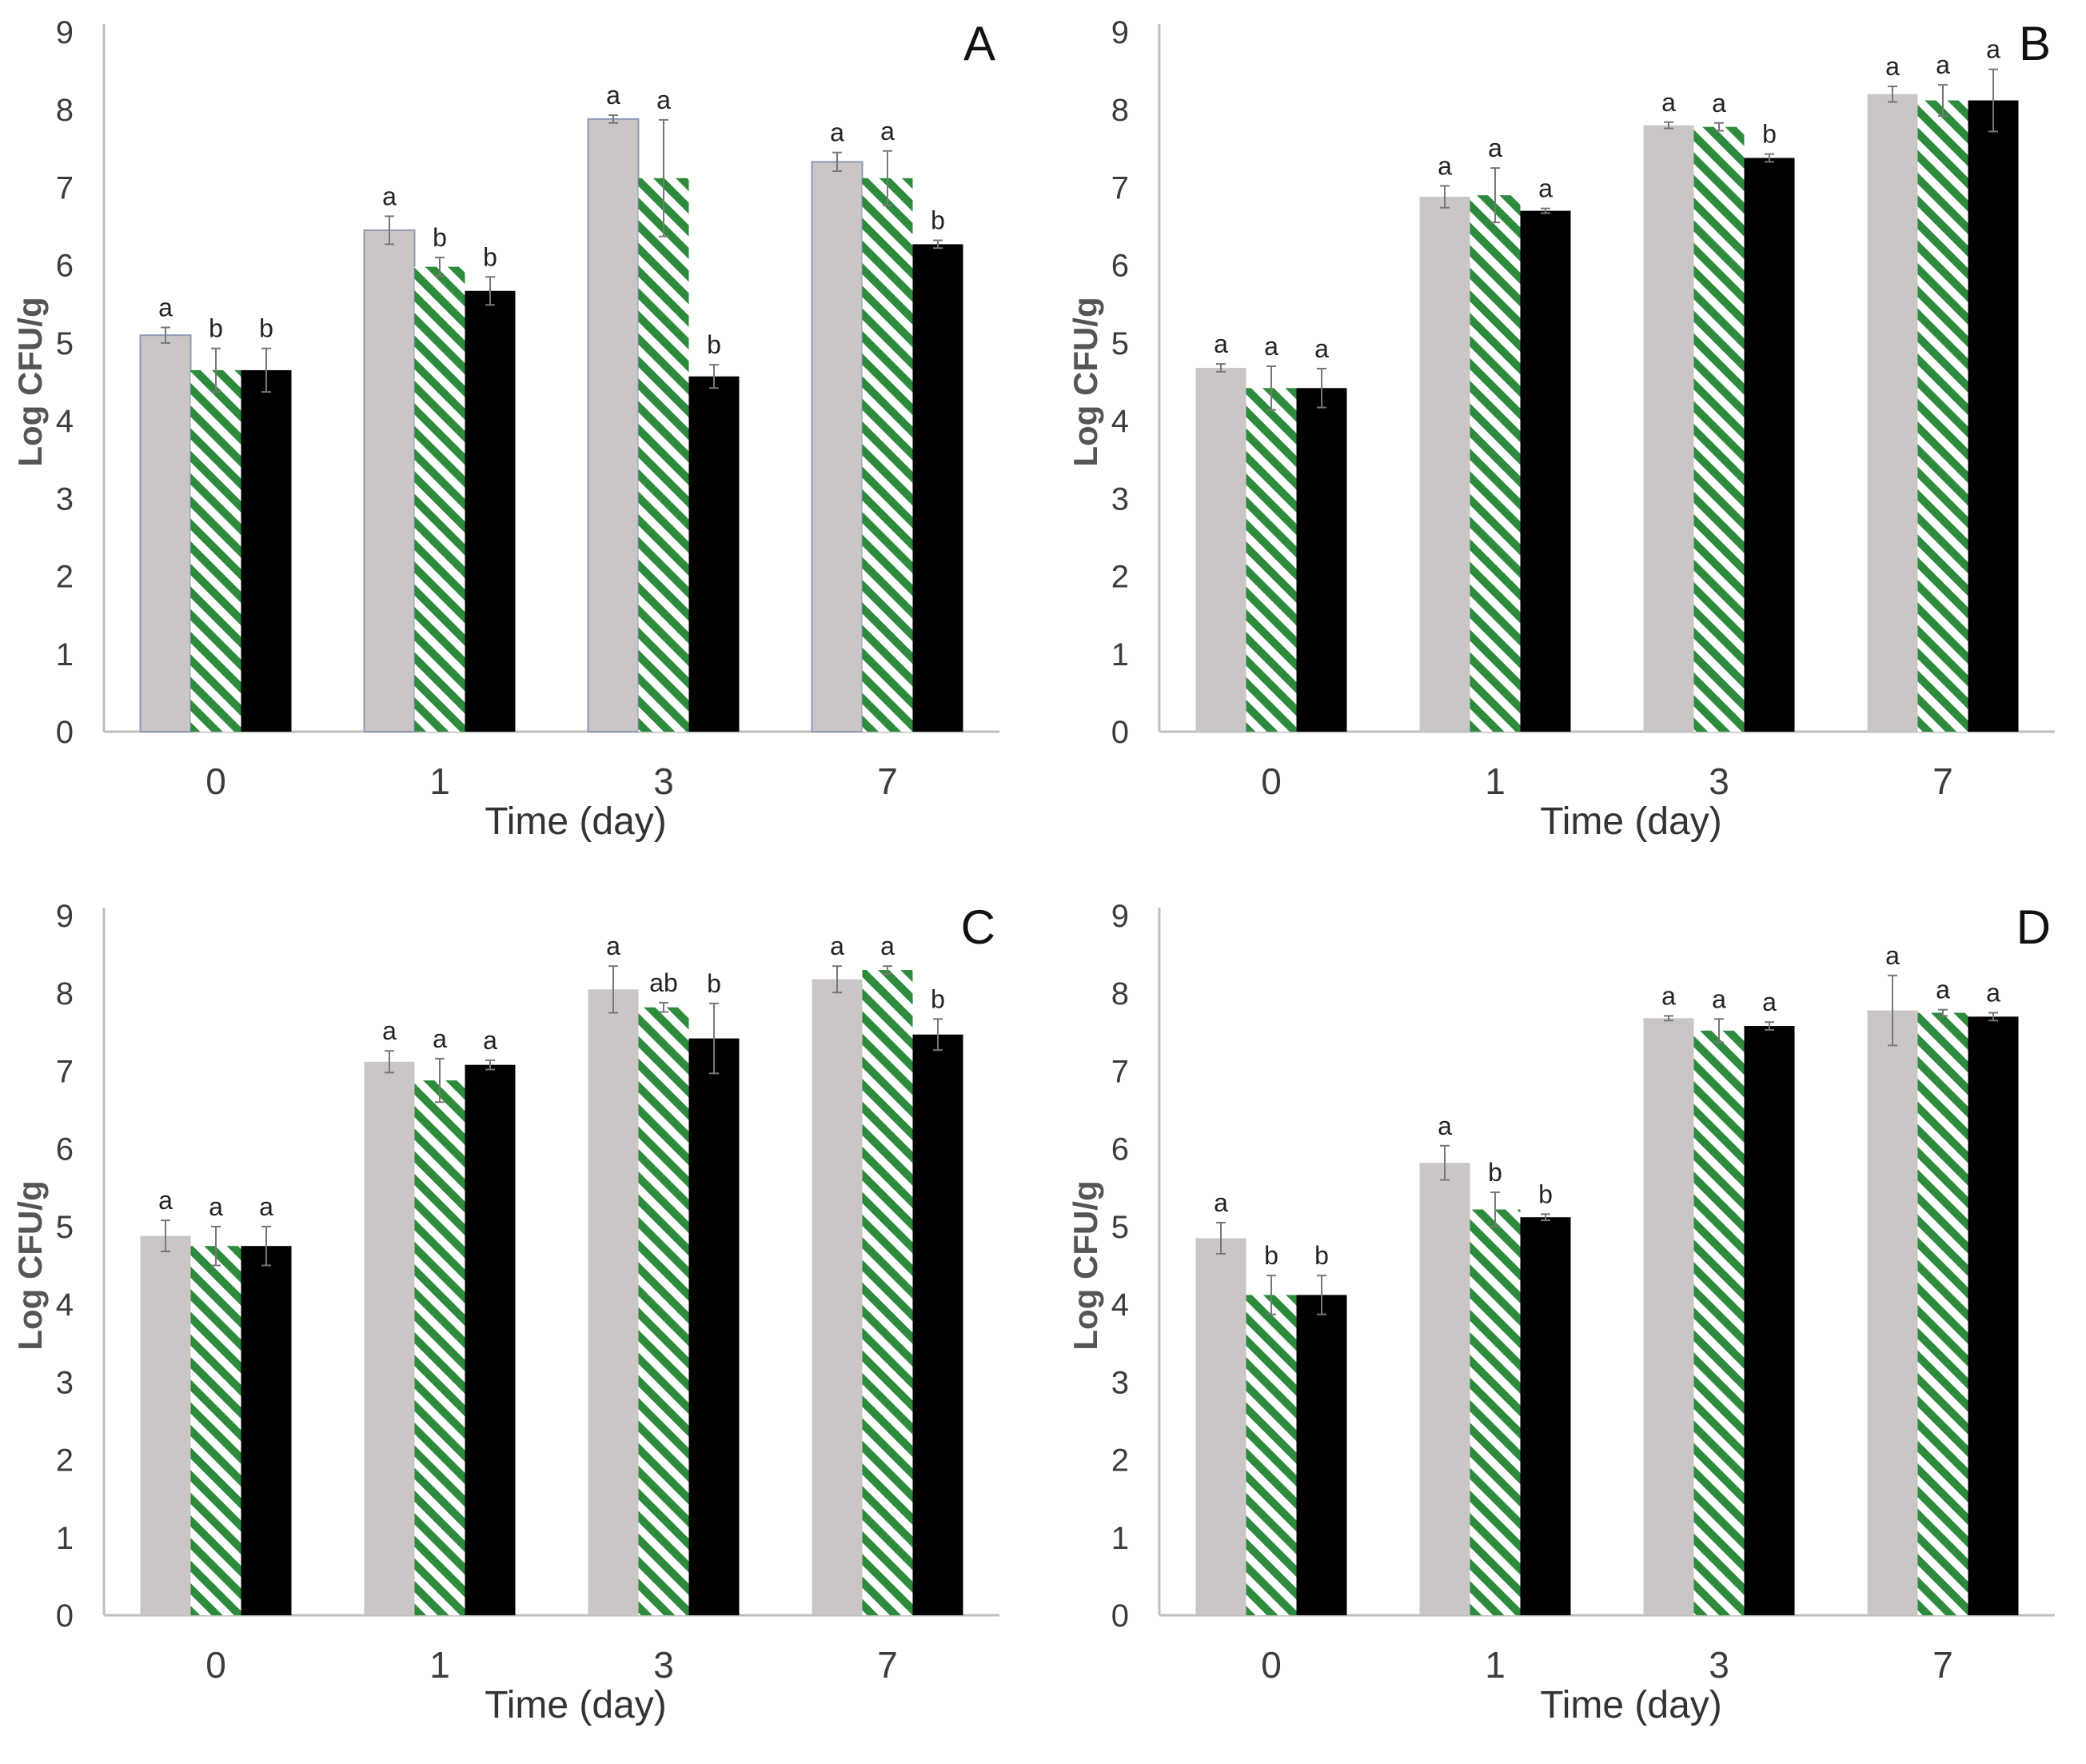  I want to click on y-tick-label: 3, so click(65, 499).